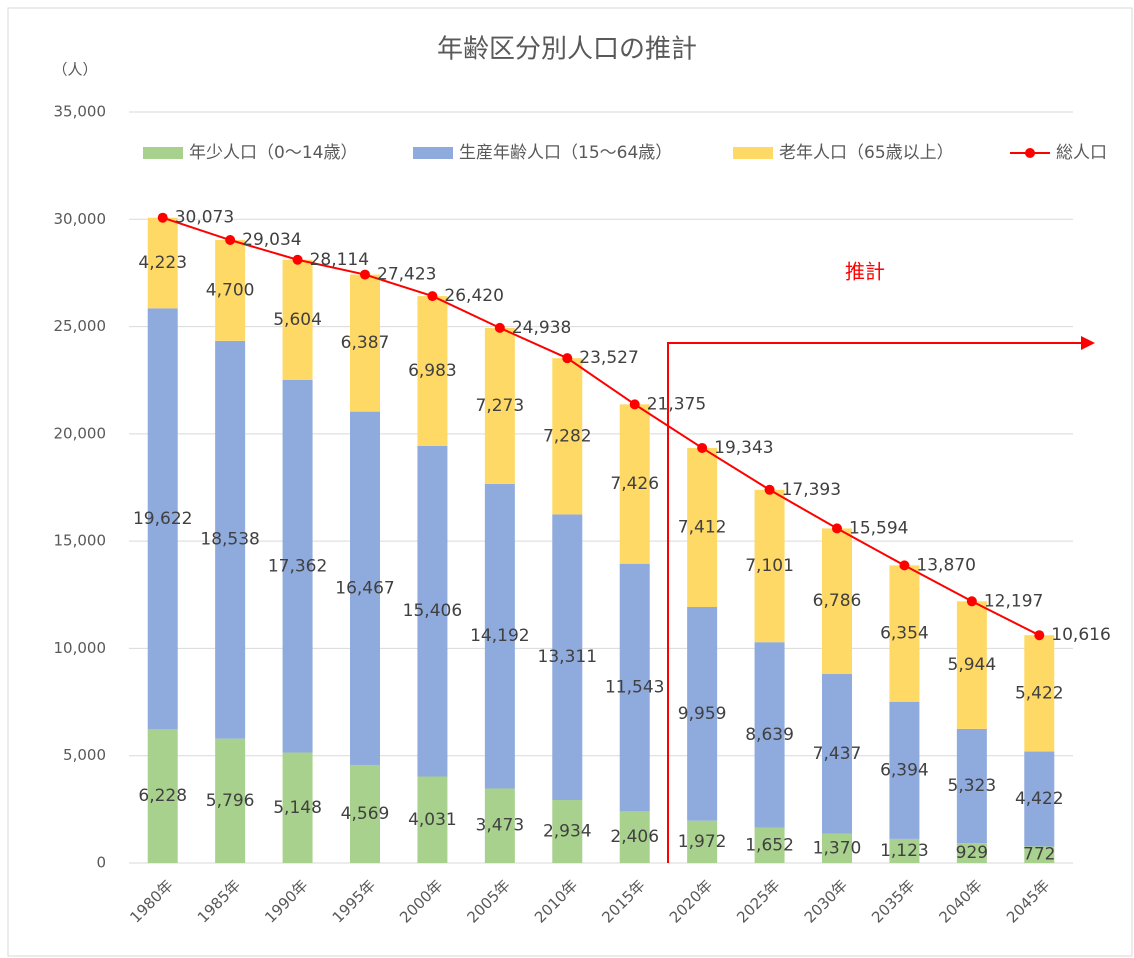 This screenshot has width=1134, height=958. I want to click on data-label: 4,700, so click(230, 290).